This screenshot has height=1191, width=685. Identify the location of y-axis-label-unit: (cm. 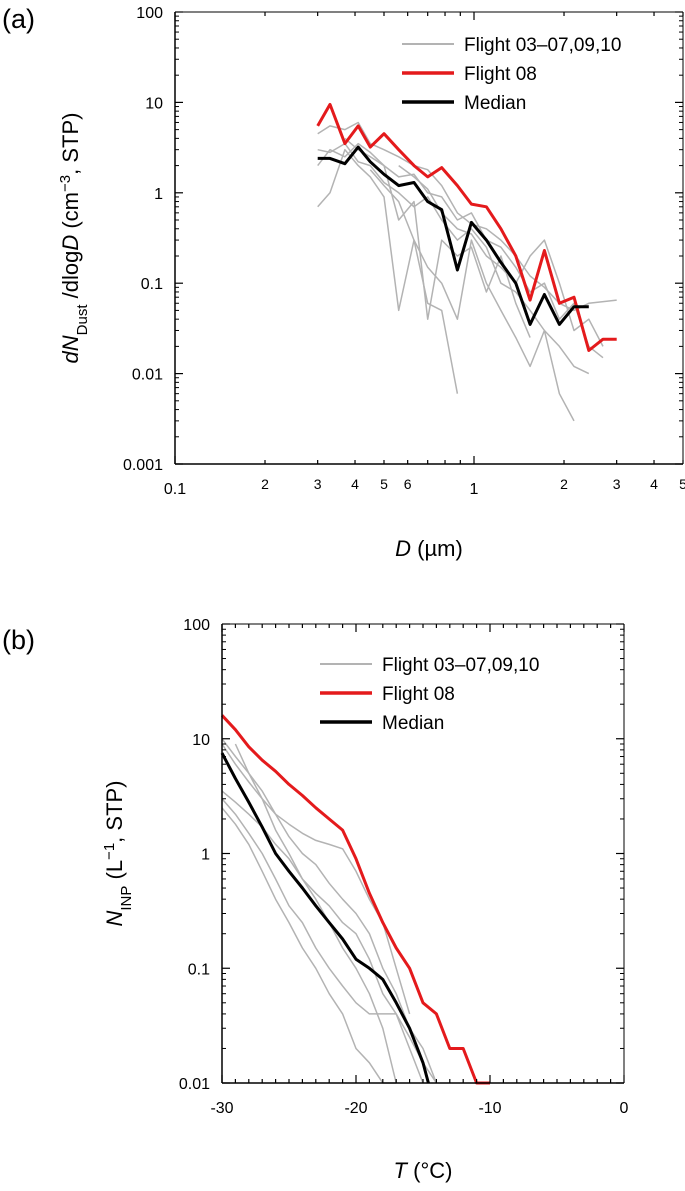
(70, 213).